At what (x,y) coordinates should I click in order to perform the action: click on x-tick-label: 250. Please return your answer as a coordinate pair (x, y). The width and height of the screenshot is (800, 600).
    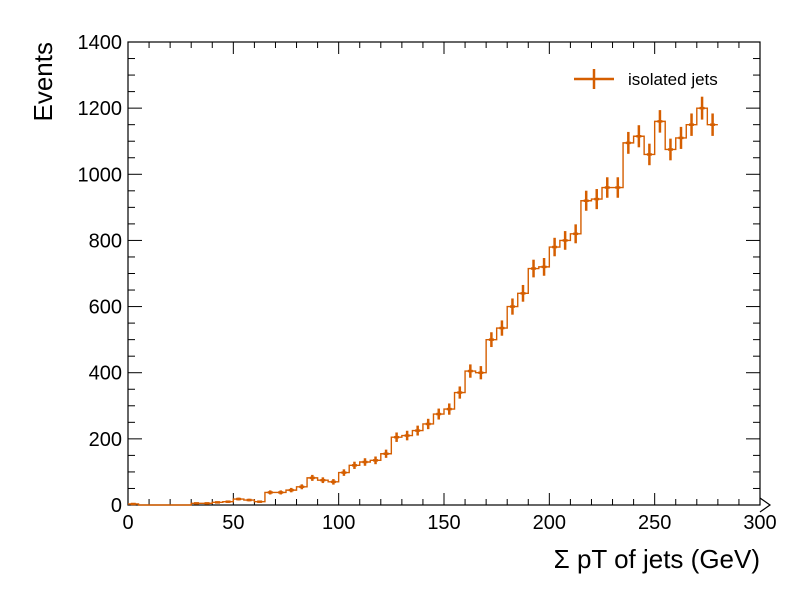
    Looking at the image, I should click on (654, 523).